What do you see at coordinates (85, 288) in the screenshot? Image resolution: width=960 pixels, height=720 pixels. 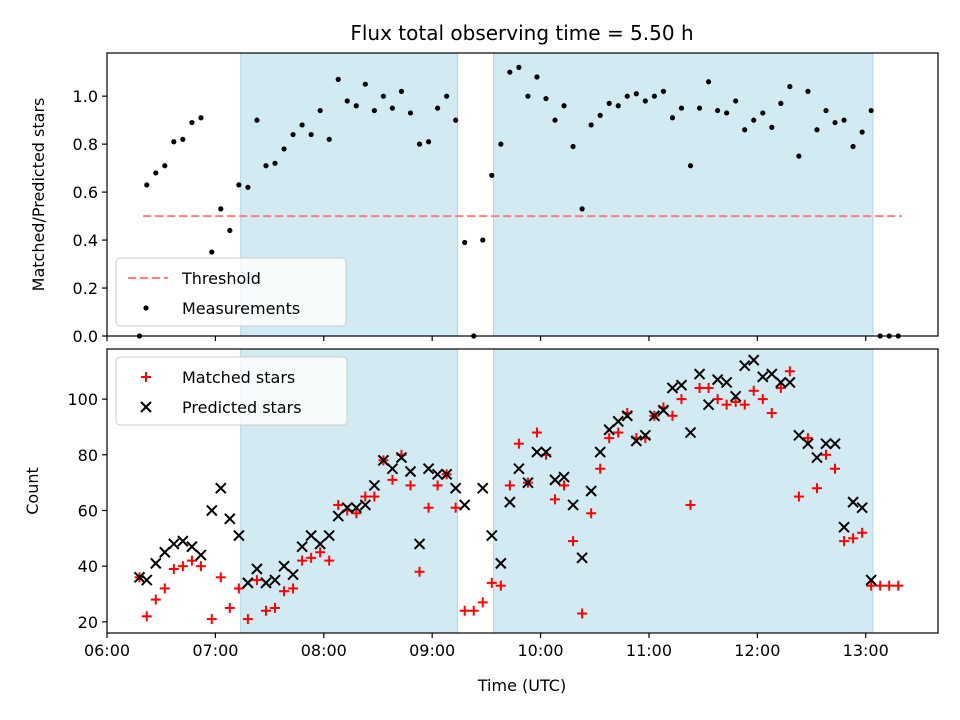 I see `y-tick-label: 0.2` at bounding box center [85, 288].